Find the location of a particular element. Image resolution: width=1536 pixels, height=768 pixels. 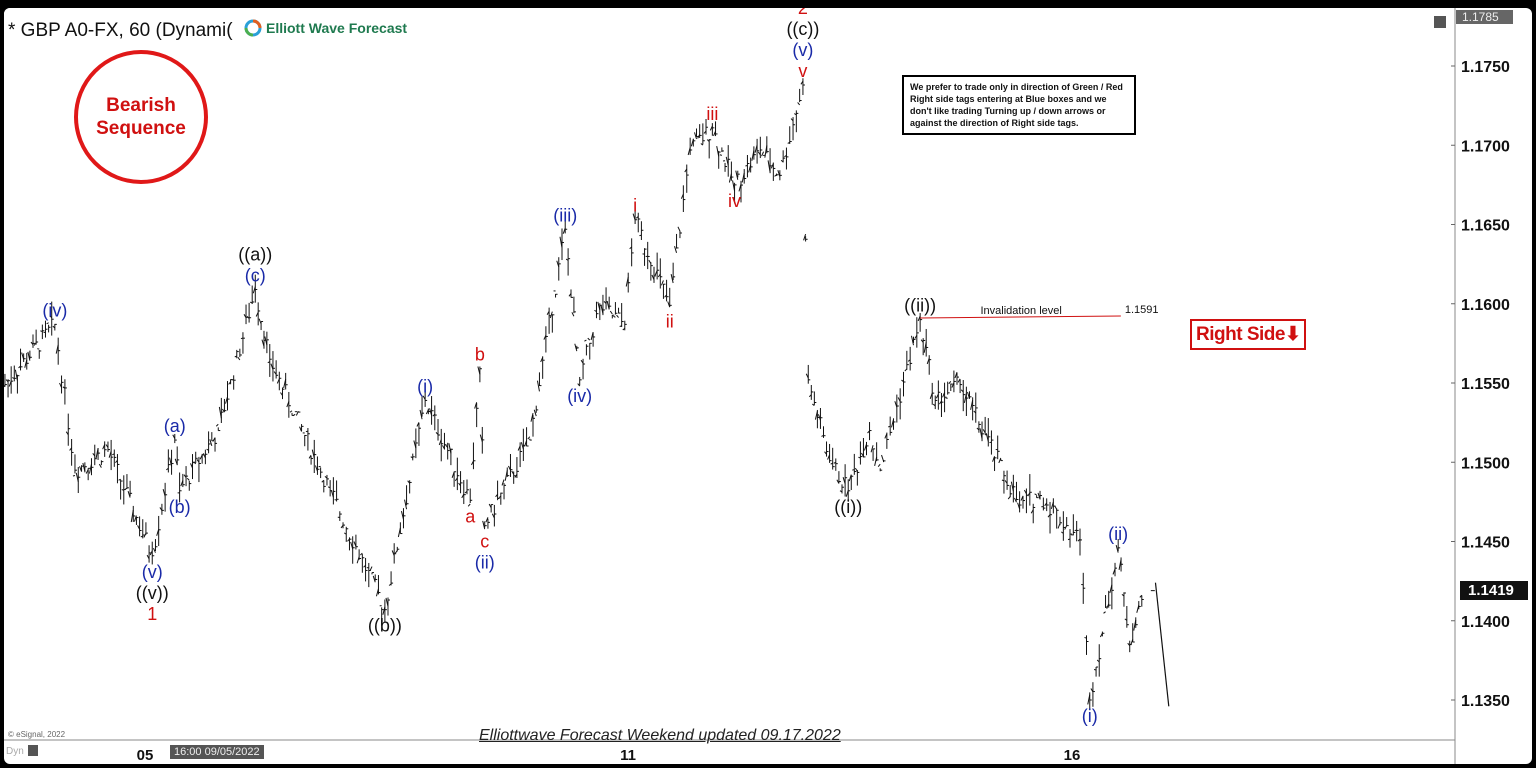

restore-window-icon is located at coordinates (1440, 22).